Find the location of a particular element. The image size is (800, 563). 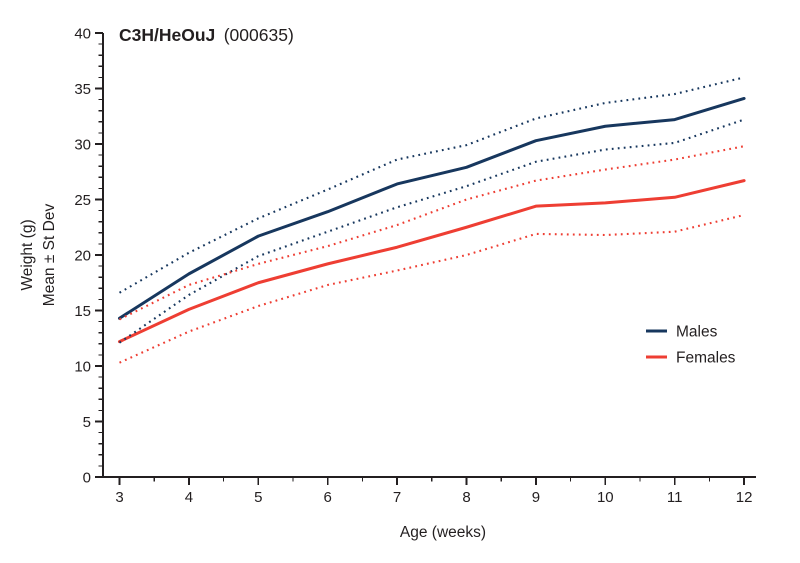

x-tick-label: 12 is located at coordinates (744, 497).